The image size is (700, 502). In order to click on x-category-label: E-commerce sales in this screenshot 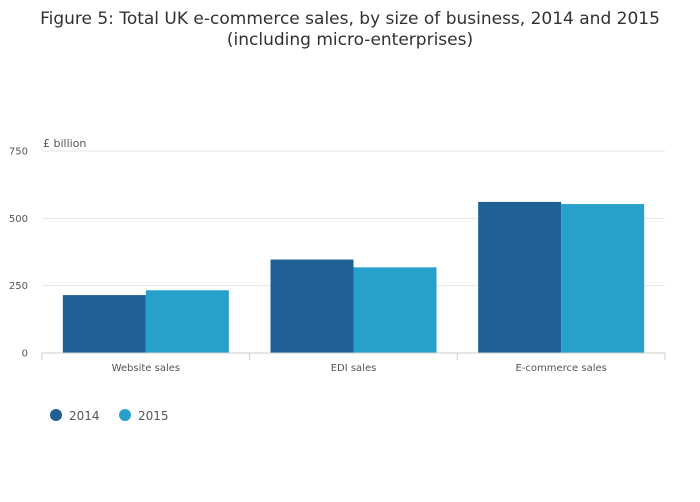, I will do `click(560, 368)`.